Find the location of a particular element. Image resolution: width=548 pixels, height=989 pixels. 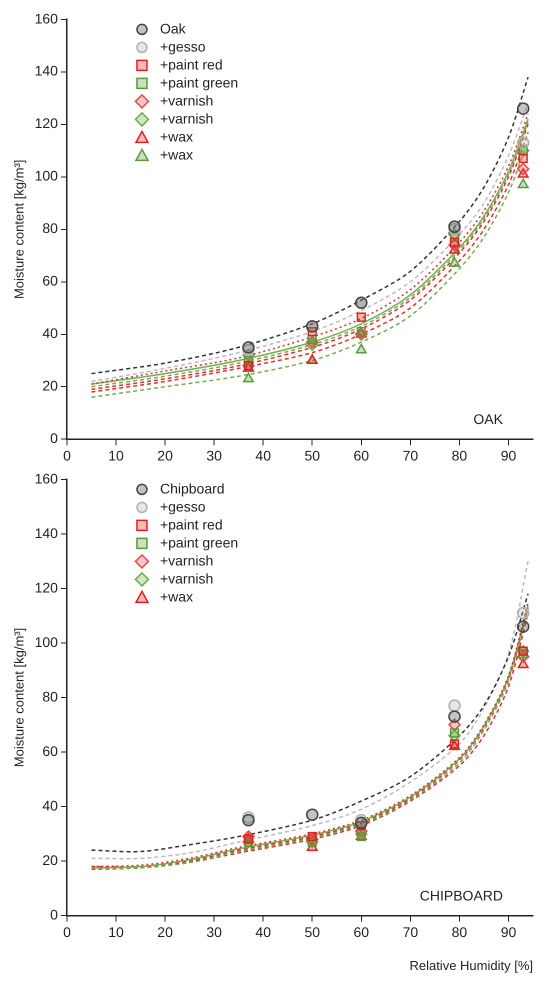

x-axis-title: Relative Humidity [%] is located at coordinates (471, 965).